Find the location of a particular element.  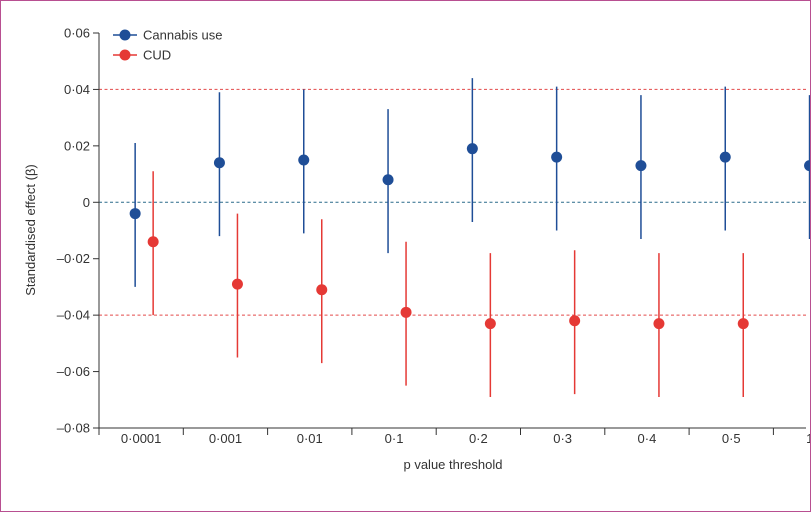

x-tick-label: 0·3 is located at coordinates (562, 438).